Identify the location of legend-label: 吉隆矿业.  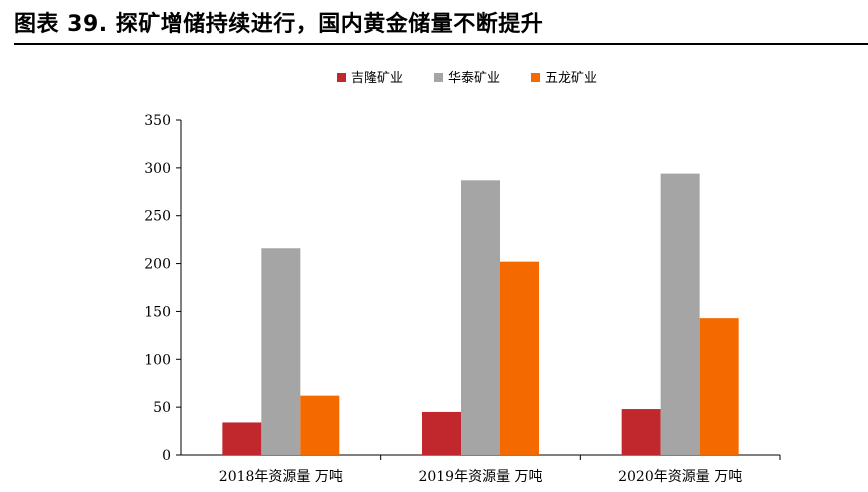
(377, 78).